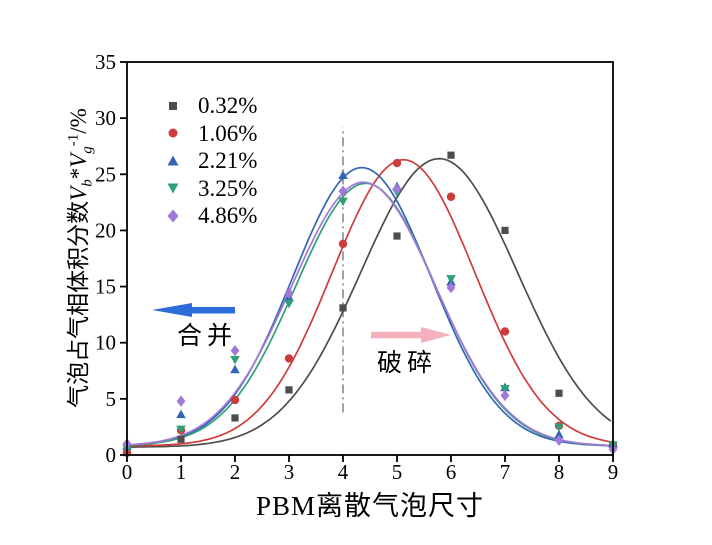  I want to click on legend-item: 2.21%, so click(211, 161).